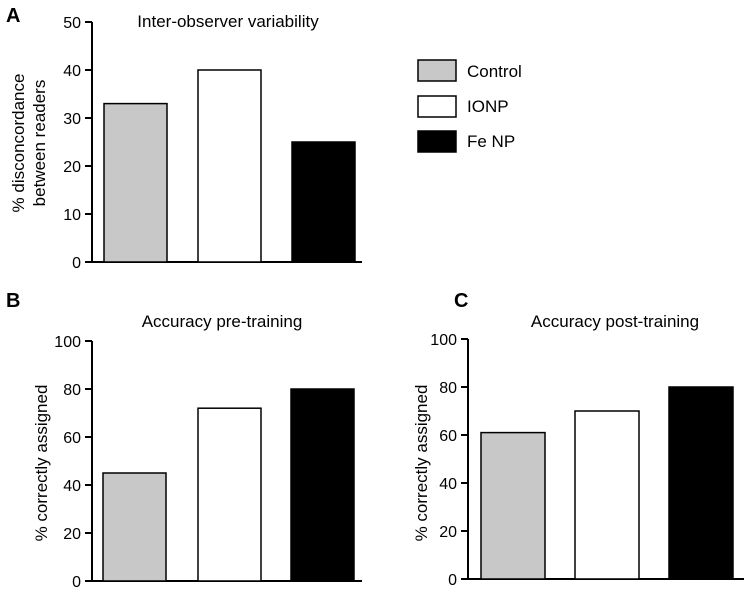 The width and height of the screenshot is (754, 594). Describe the element at coordinates (615, 321) in the screenshot. I see `chart-title-c: Accuracy post-training` at that location.